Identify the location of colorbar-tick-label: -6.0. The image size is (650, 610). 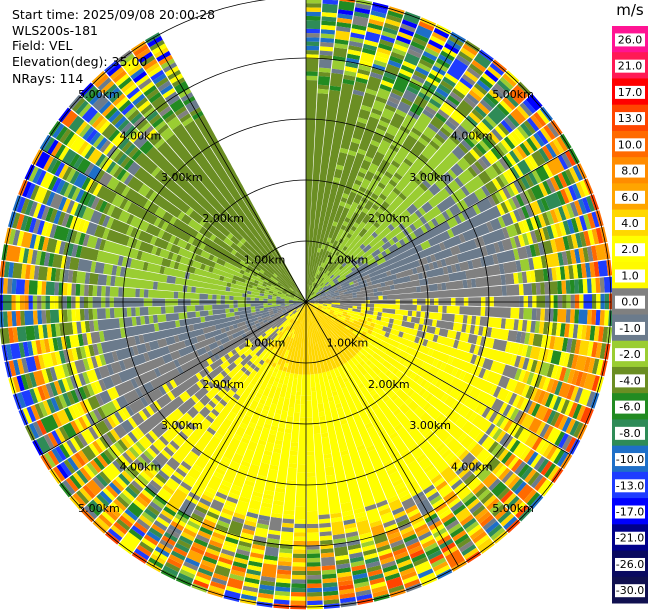
(629, 407).